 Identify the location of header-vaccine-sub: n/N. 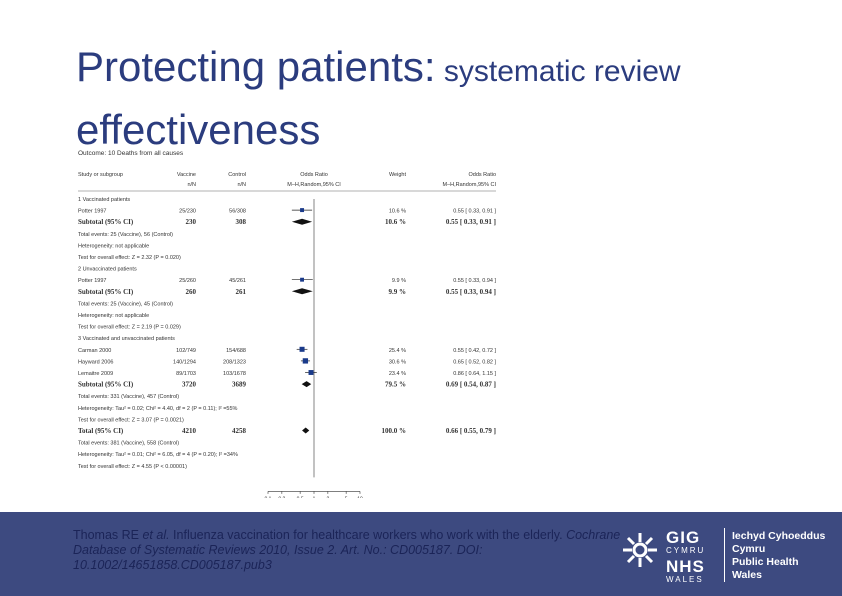
(191, 185).